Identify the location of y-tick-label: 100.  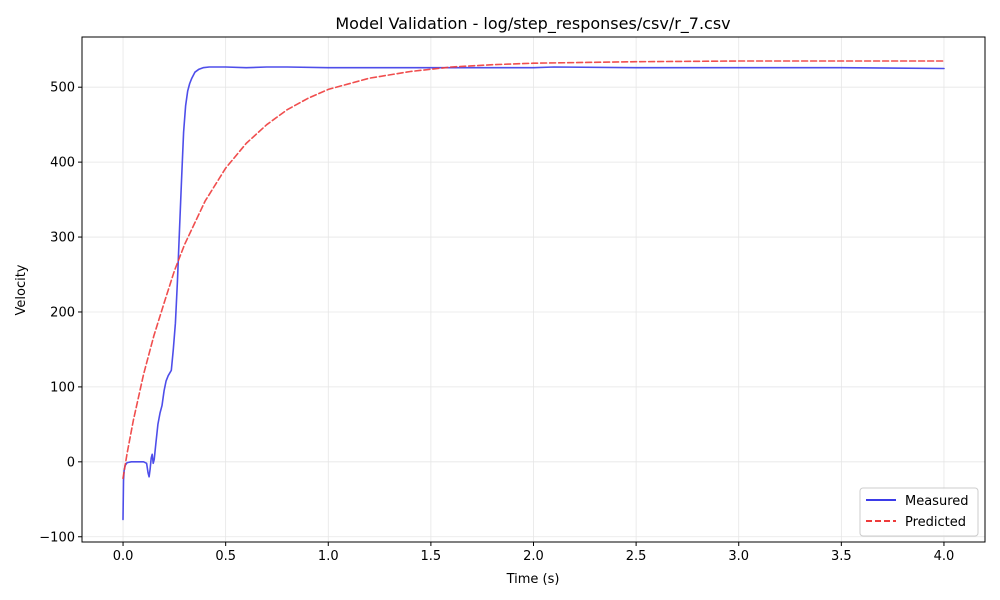
(62, 387).